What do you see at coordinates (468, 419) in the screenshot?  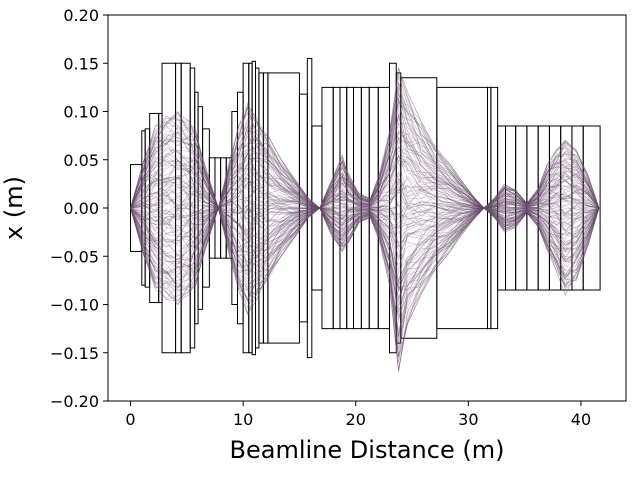 I see `x-tick-label: 30` at bounding box center [468, 419].